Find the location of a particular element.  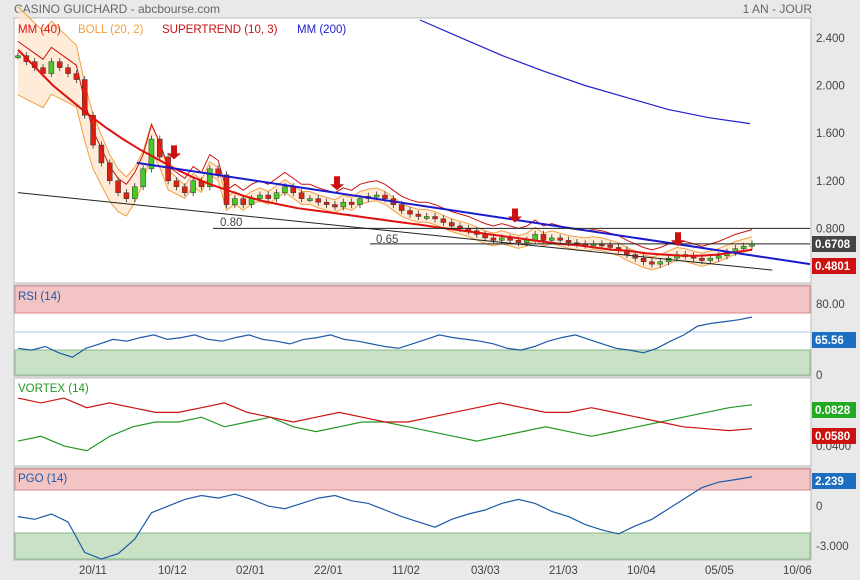

y-tick-label: 0.800 is located at coordinates (830, 229).